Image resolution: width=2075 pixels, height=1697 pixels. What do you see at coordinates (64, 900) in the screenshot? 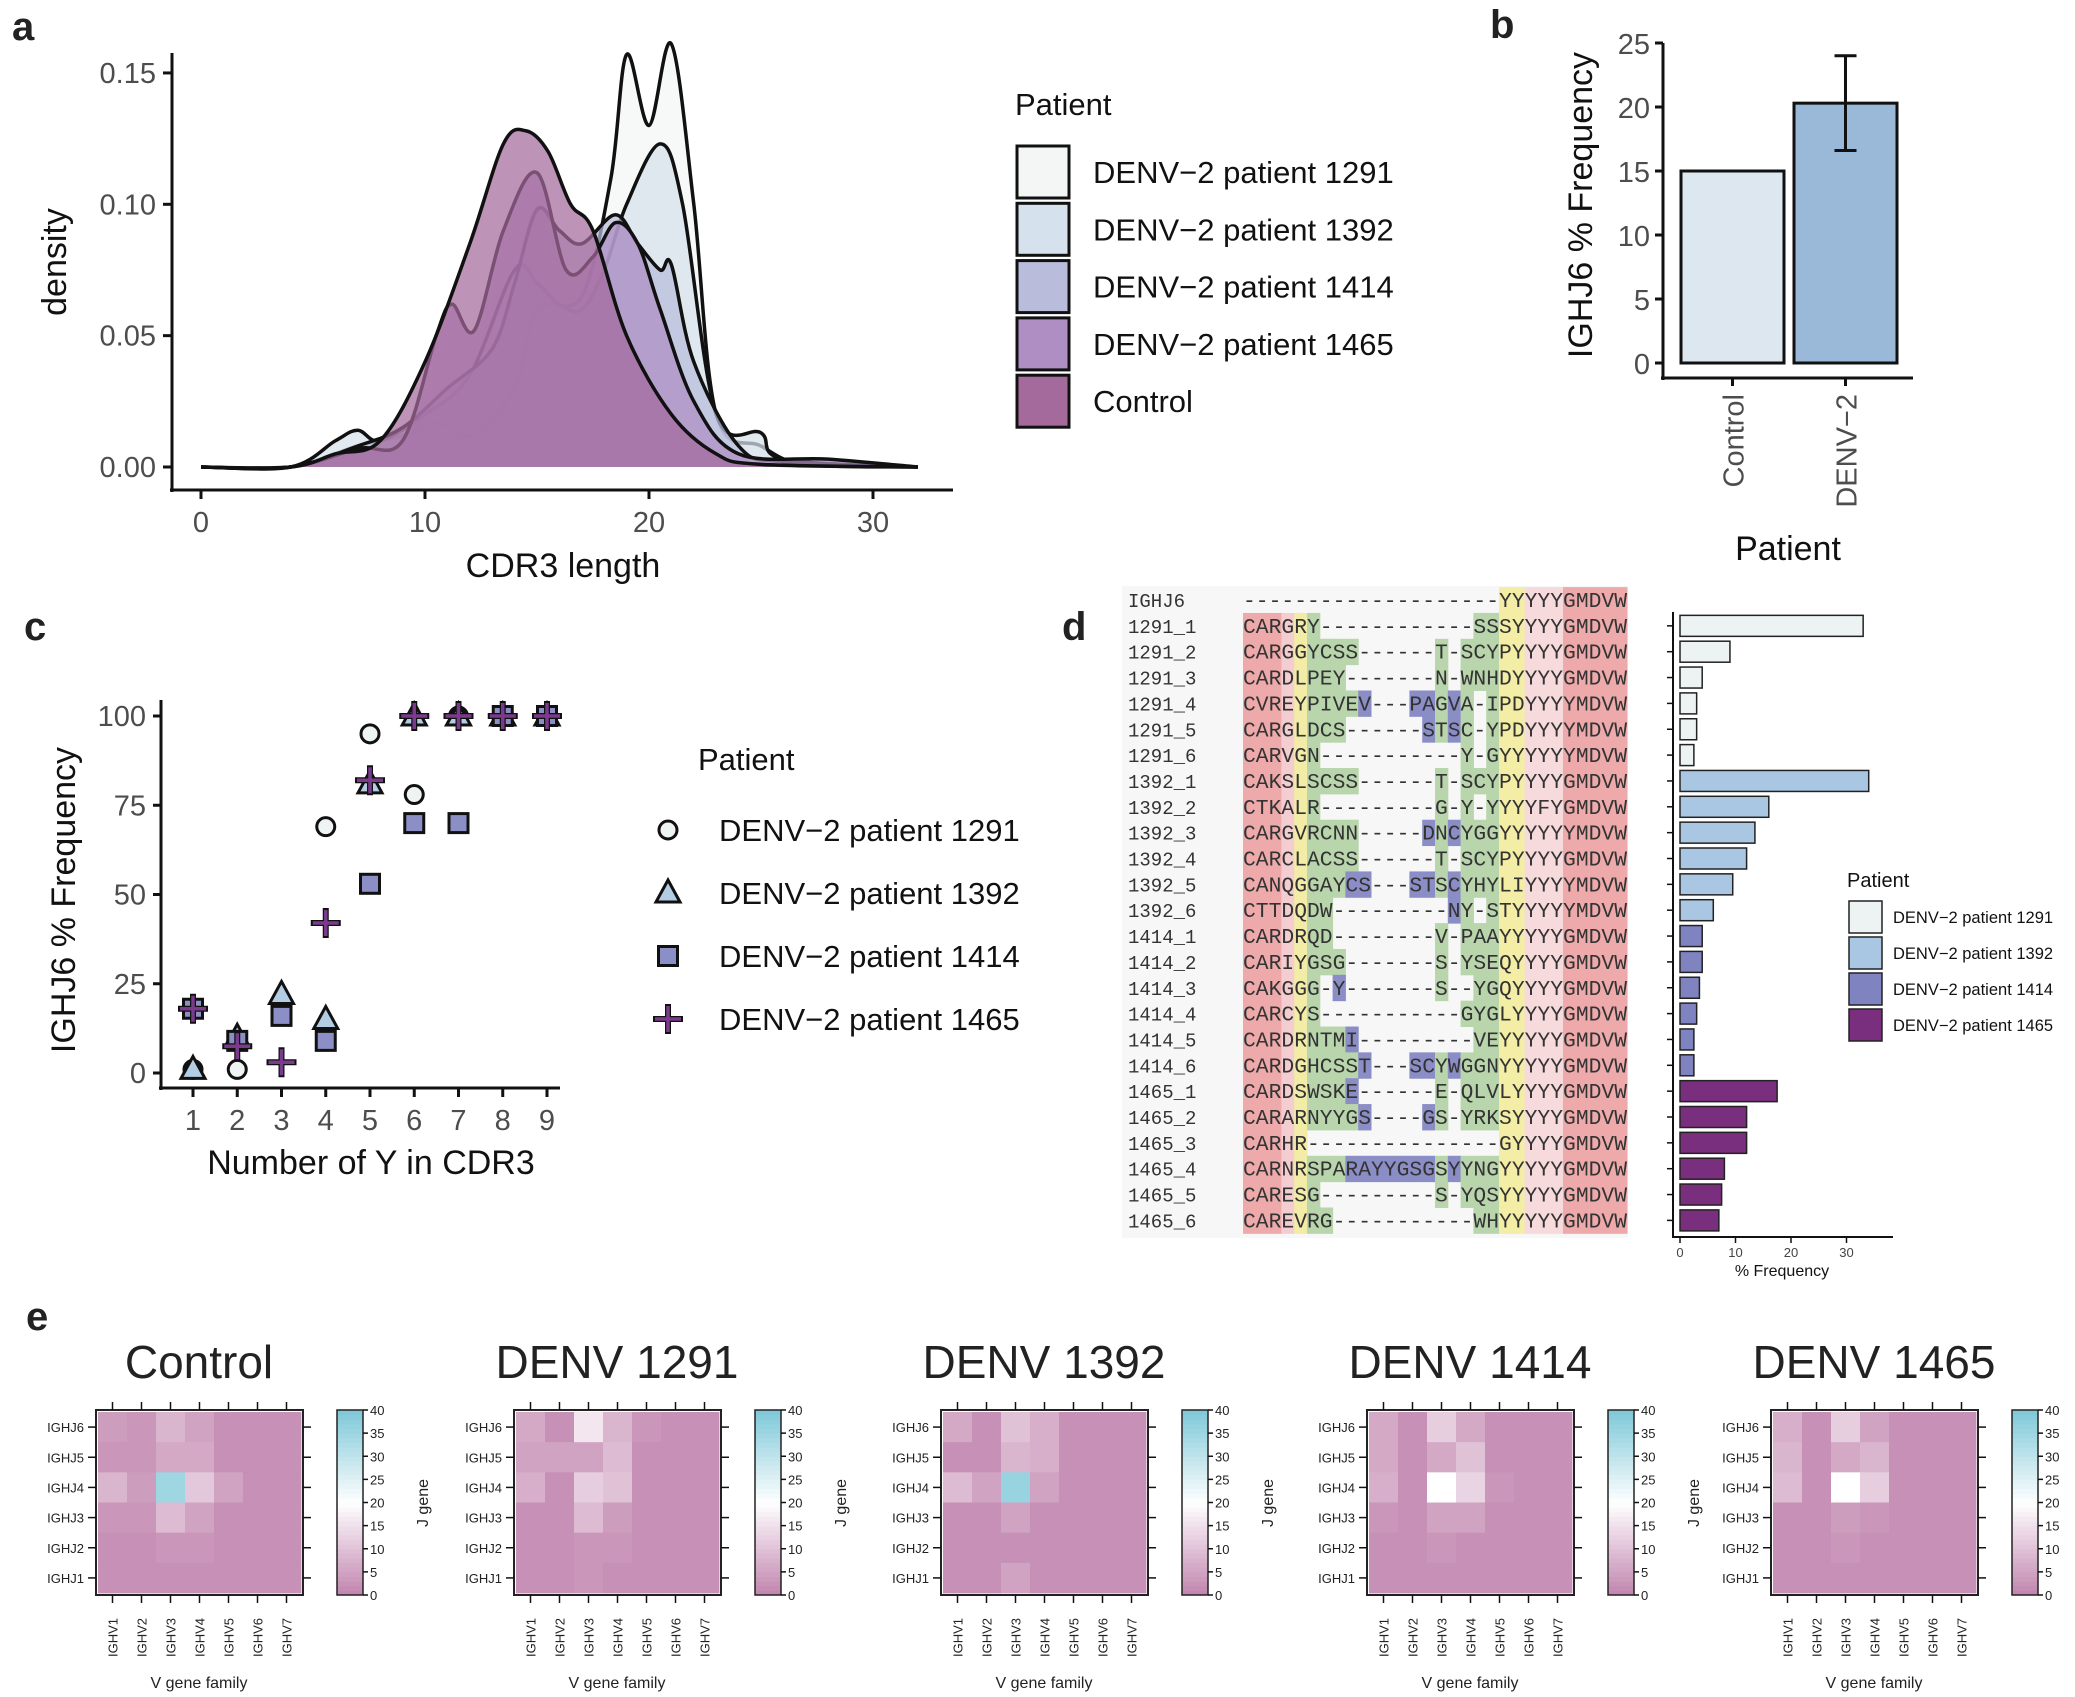
I see `y-axis-title-c: IGHJ6 % Frequency` at bounding box center [64, 900].